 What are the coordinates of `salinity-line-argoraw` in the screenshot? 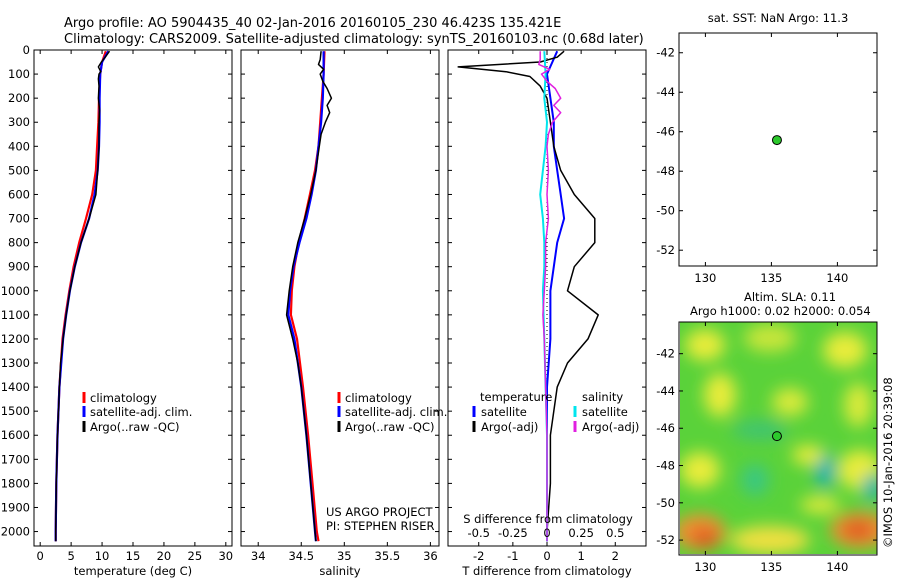 It's located at (309, 296).